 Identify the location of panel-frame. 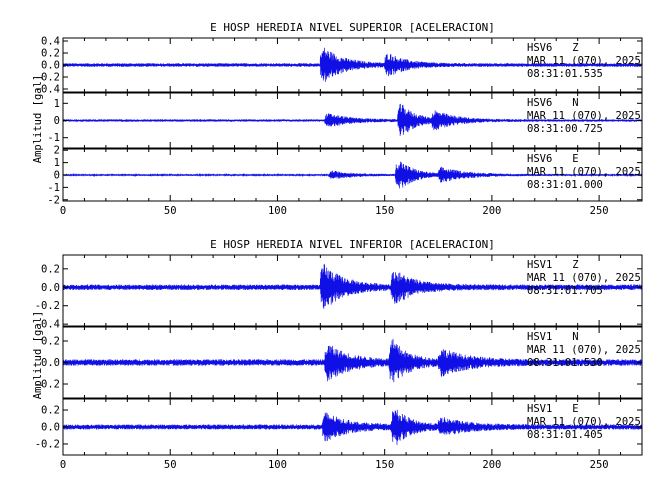
(352, 290).